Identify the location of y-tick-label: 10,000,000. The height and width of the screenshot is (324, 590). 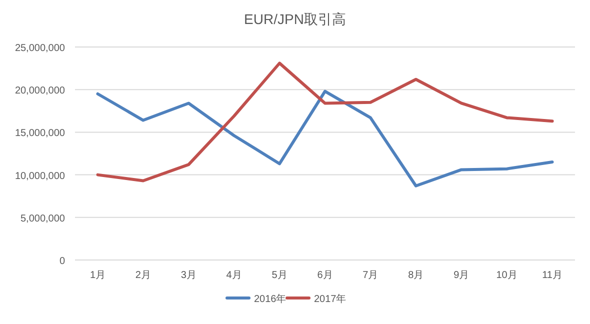
(40, 176).